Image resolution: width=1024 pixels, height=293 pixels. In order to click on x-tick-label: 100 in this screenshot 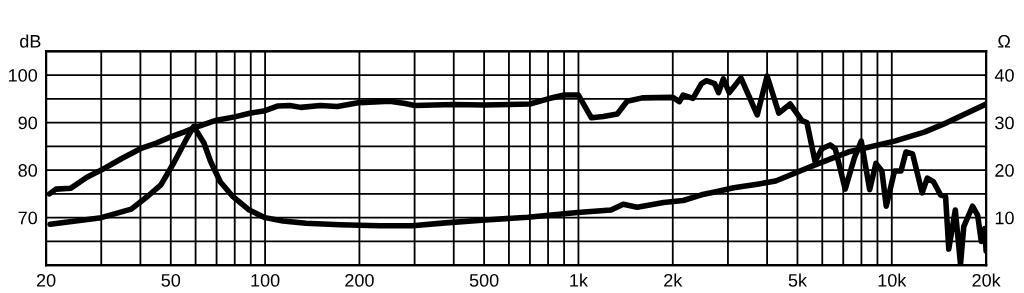, I will do `click(265, 280)`.